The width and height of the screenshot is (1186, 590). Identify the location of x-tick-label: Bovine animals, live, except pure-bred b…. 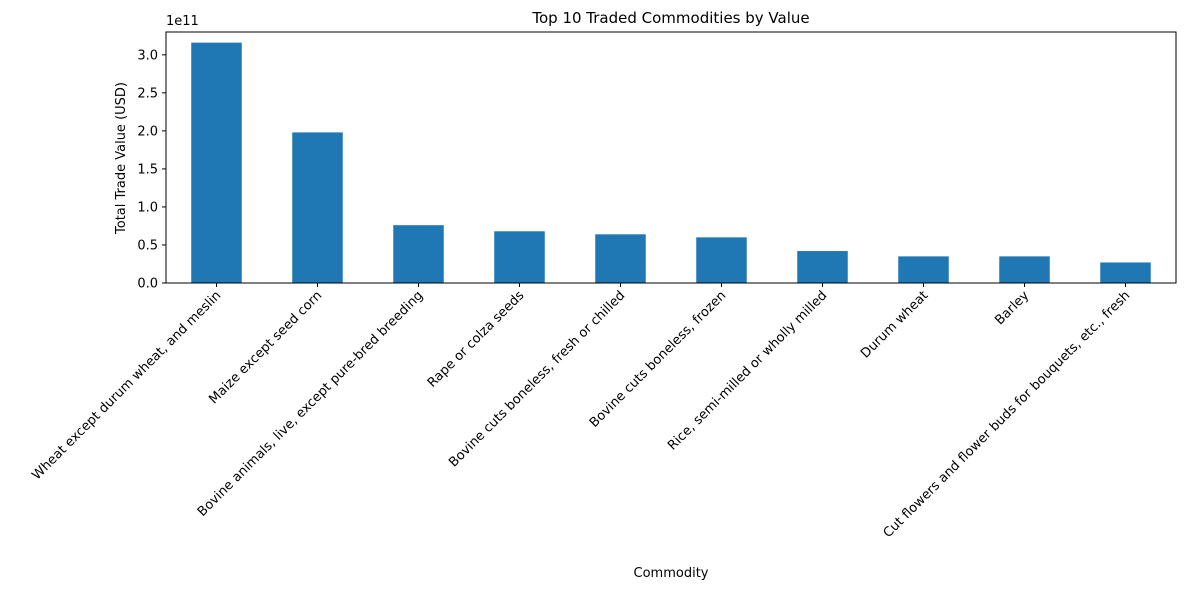
(310, 403).